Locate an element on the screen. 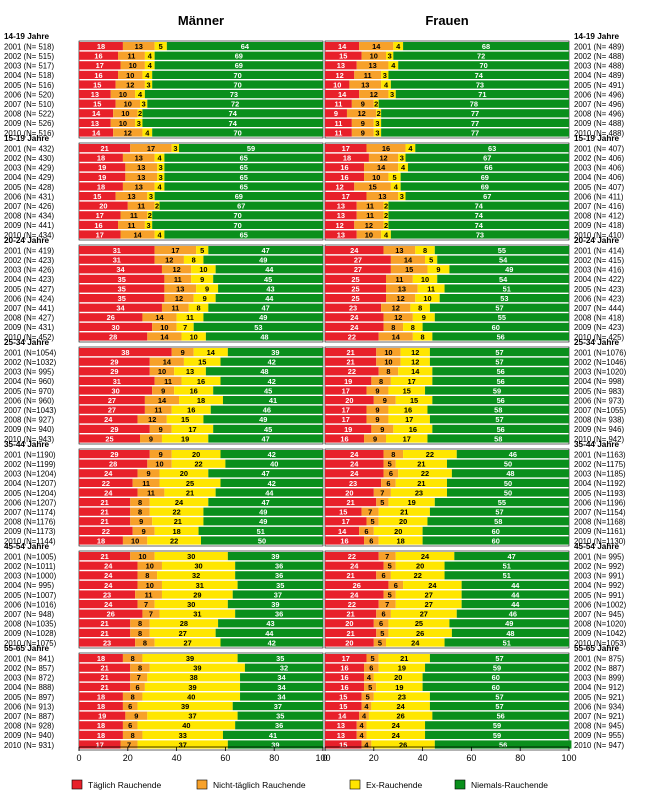 The image size is (650, 800). bar-value-label: 4 is located at coordinates (386, 234).